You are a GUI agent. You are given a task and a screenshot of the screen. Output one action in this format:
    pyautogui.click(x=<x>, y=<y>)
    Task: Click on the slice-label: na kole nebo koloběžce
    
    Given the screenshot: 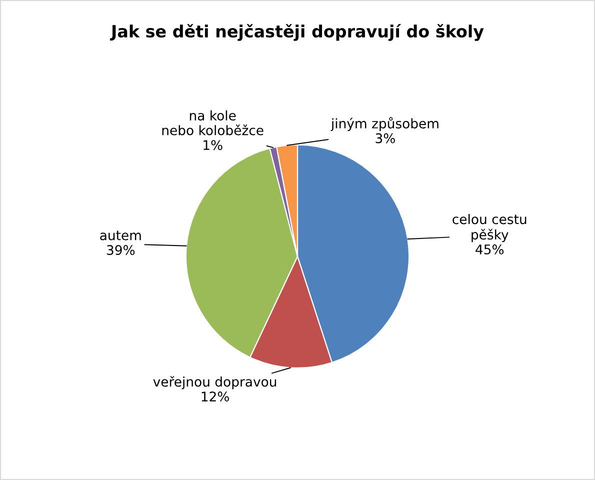 What is the action you would take?
    pyautogui.click(x=213, y=123)
    